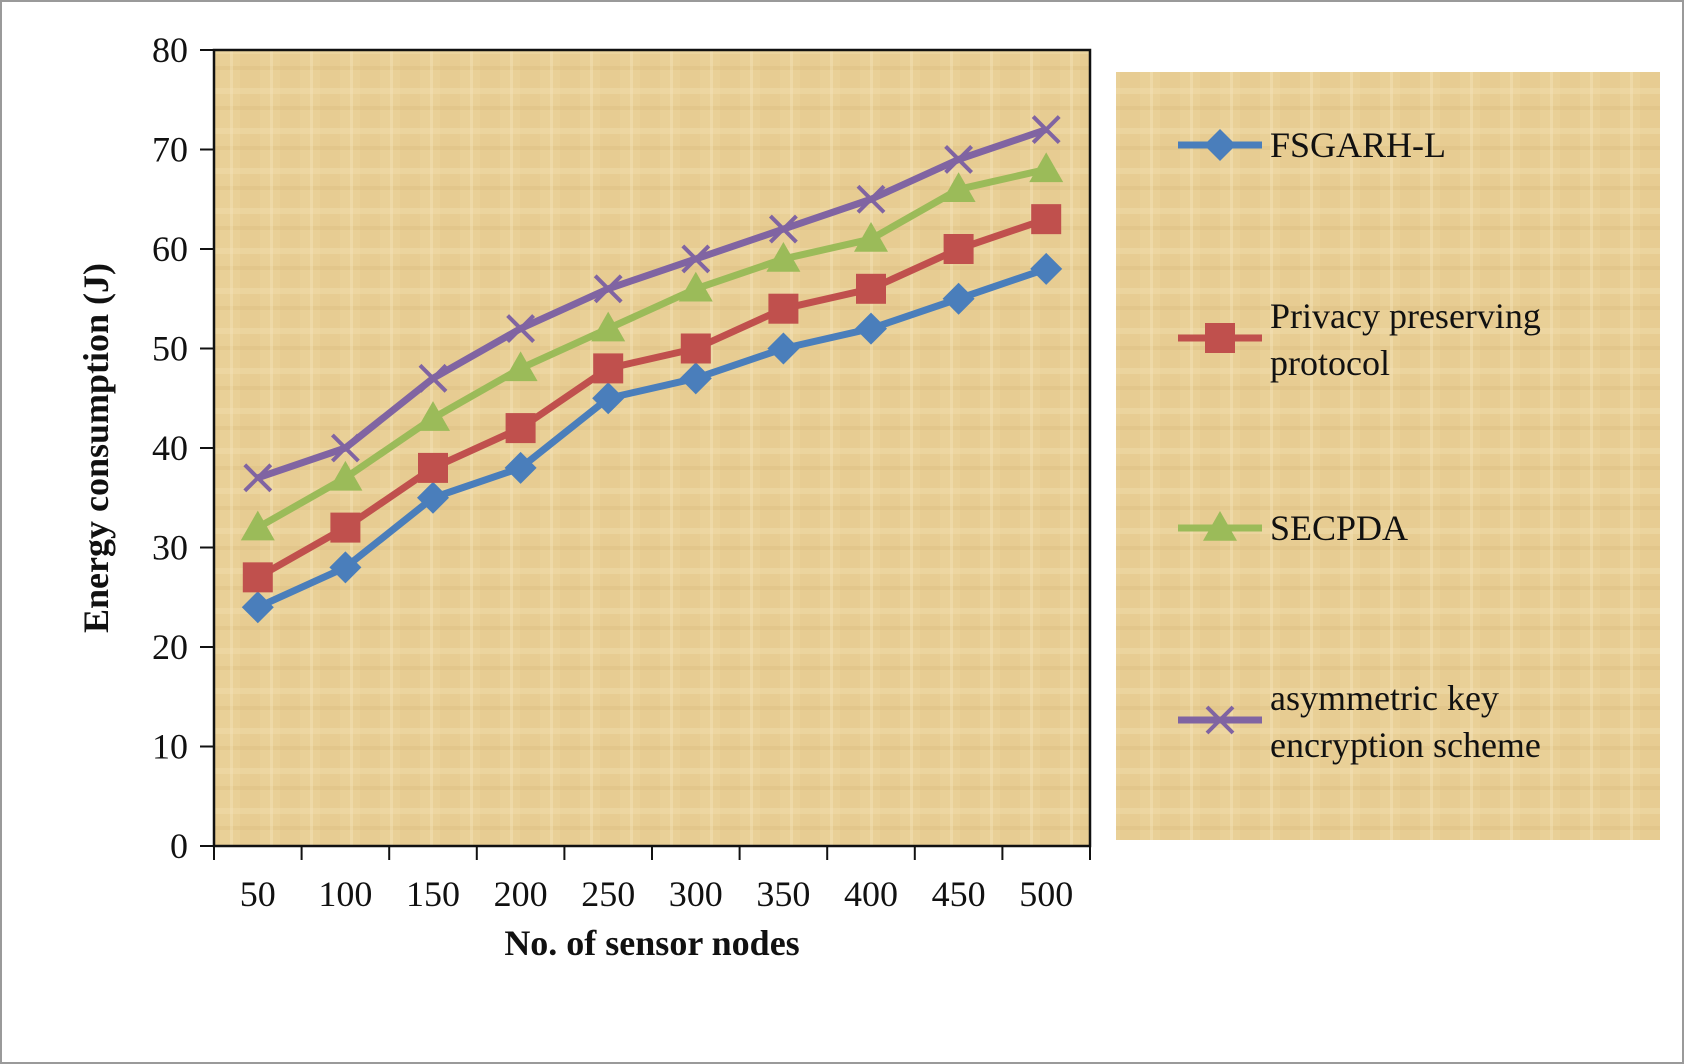  What do you see at coordinates (345, 894) in the screenshot?
I see `x-tick-label: 100` at bounding box center [345, 894].